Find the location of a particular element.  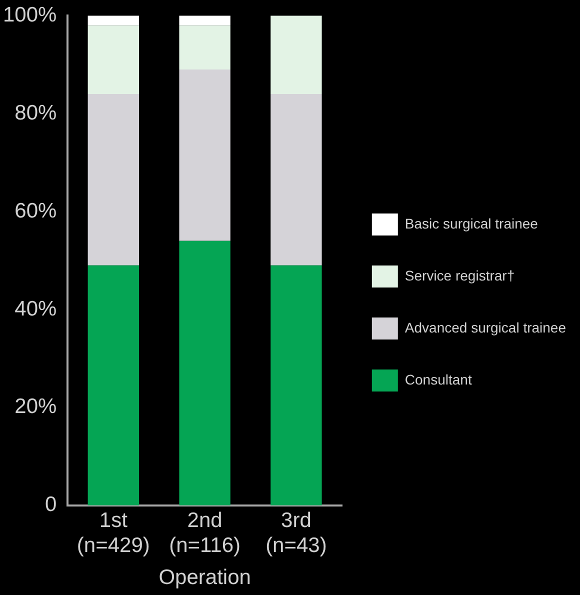

x-axis-title: Operation is located at coordinates (204, 578).